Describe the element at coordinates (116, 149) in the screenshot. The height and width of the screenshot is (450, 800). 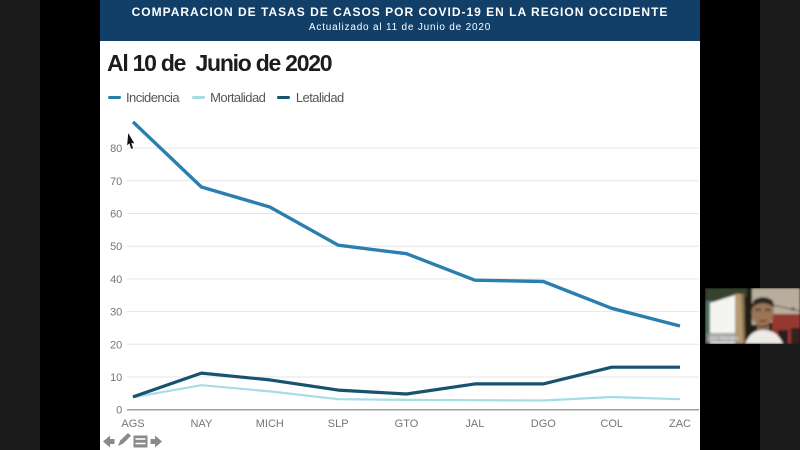
I see `svg-text: 80` at that location.